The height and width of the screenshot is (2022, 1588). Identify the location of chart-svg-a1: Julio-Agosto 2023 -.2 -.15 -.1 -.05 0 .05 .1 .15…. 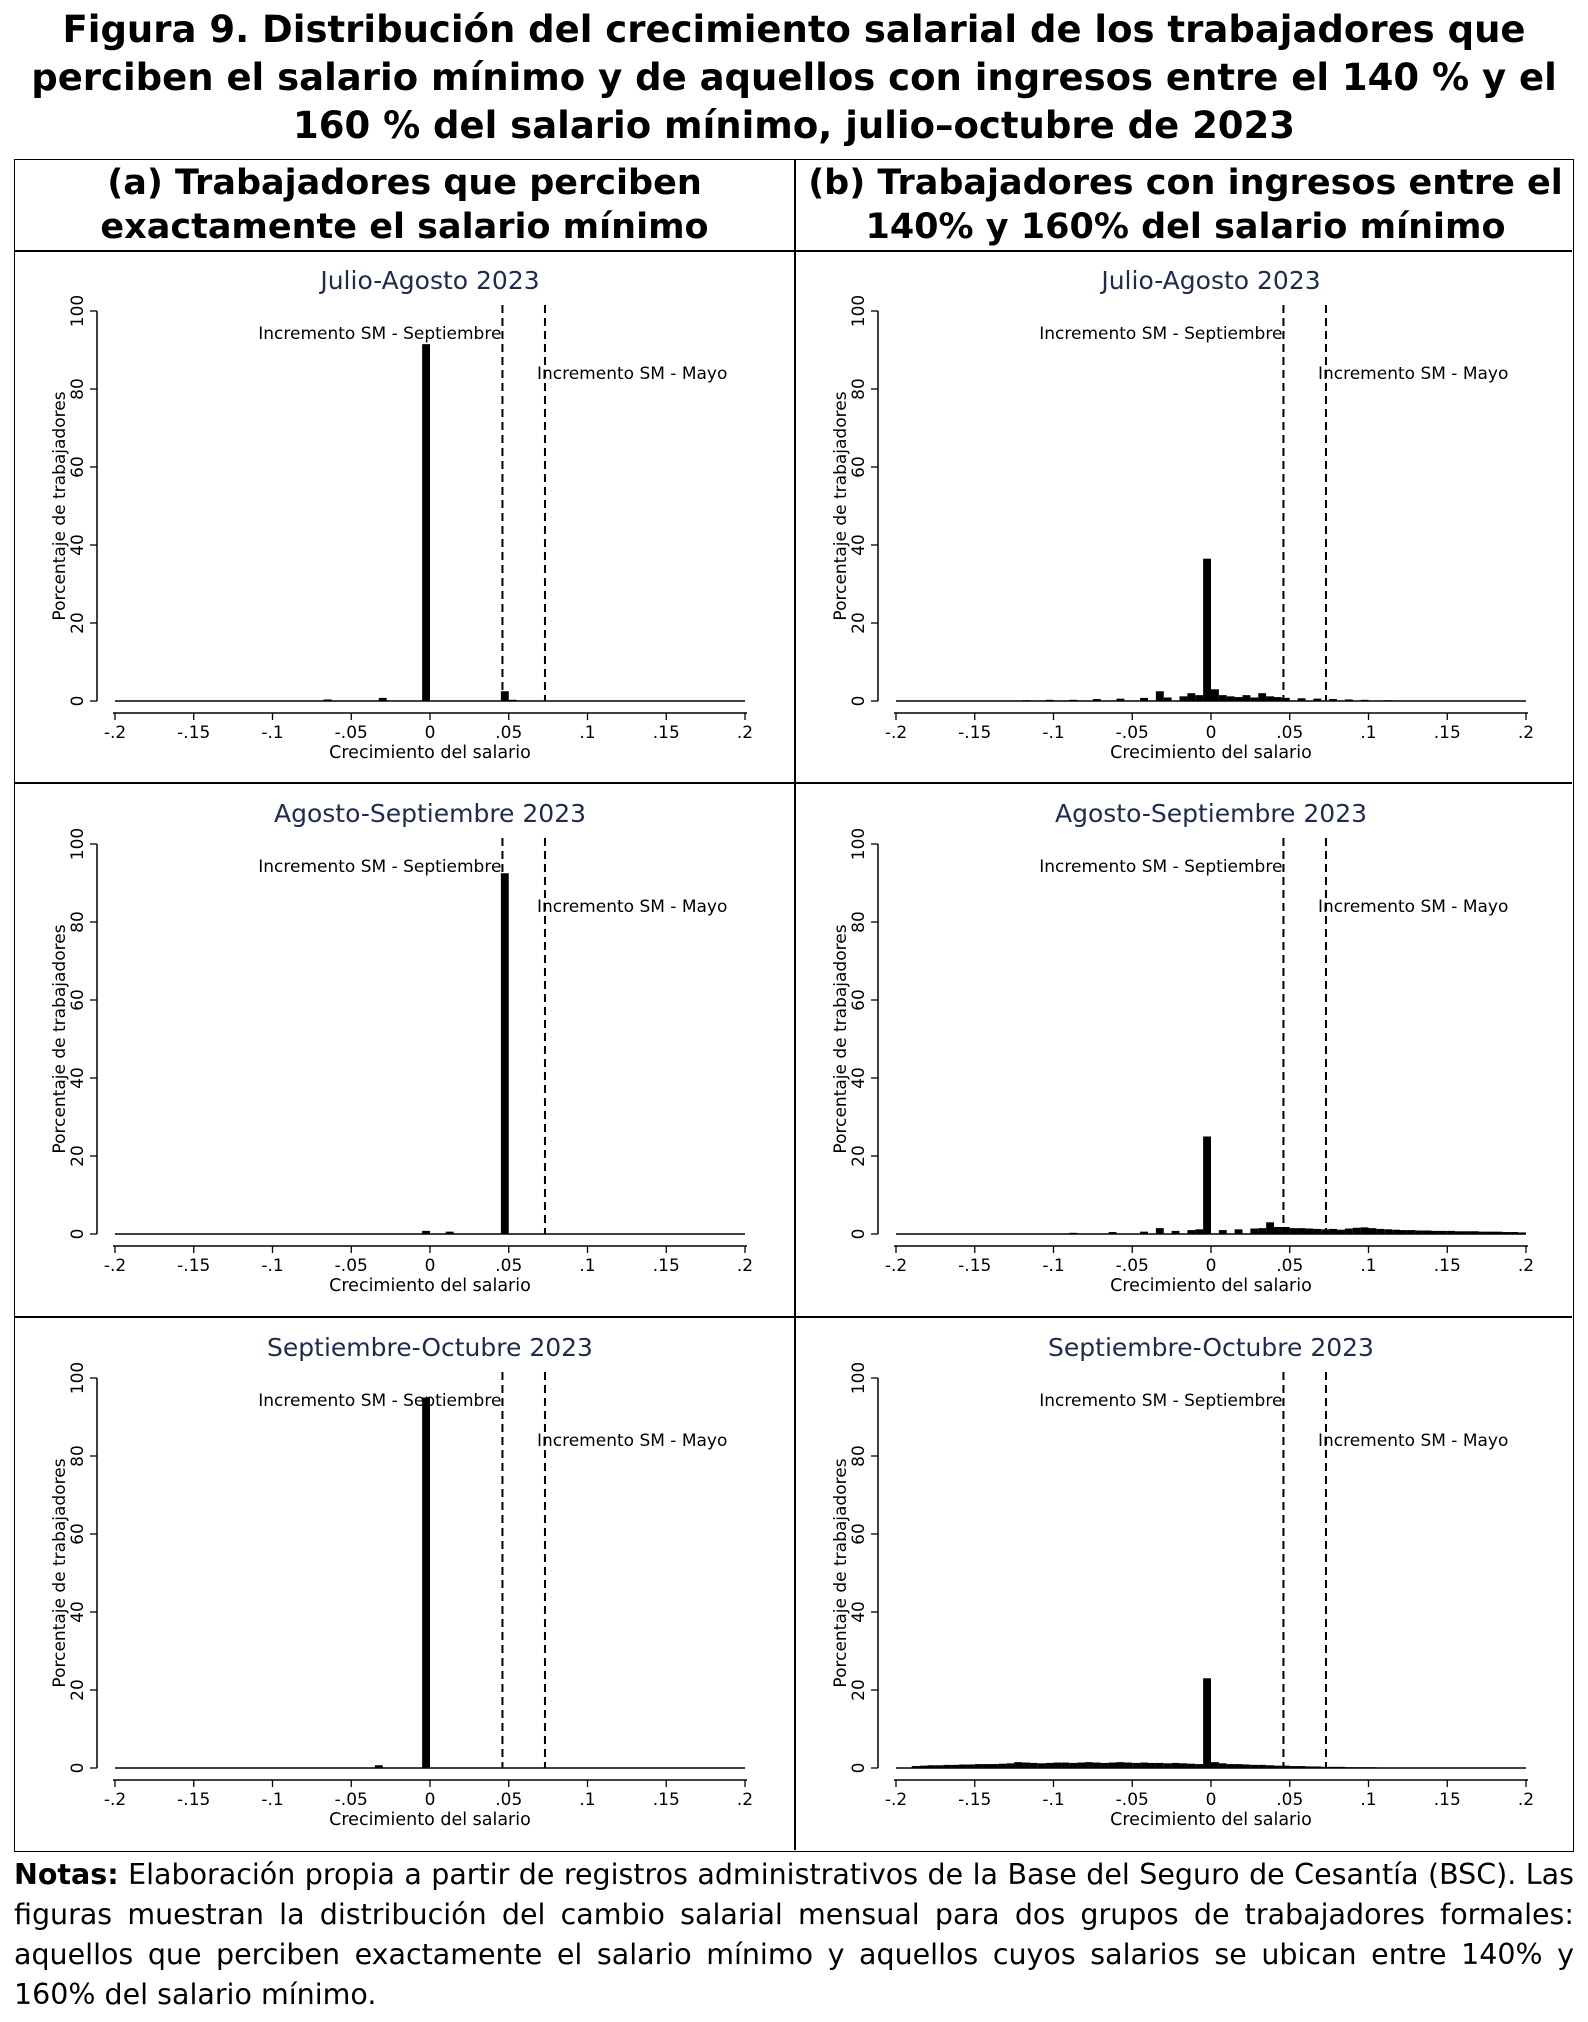
(401, 514).